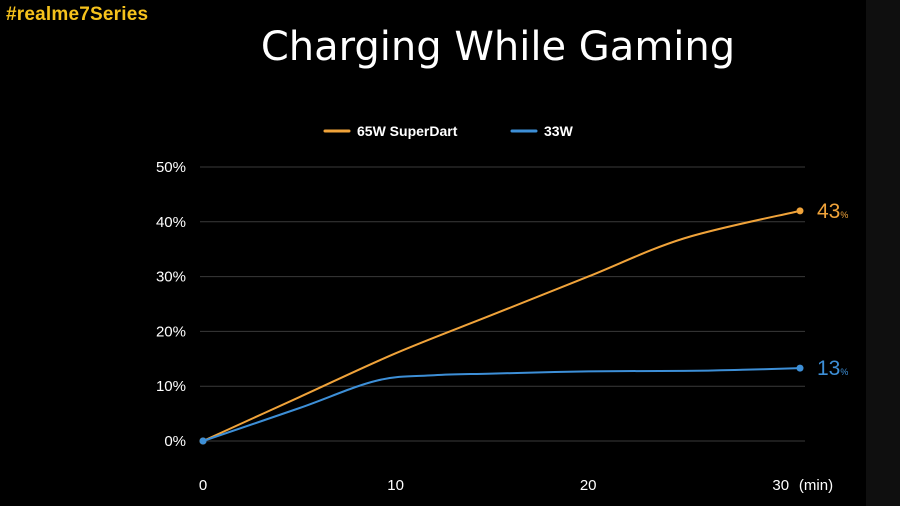  Describe the element at coordinates (407, 131) in the screenshot. I see `legend-label: 65W SuperDart` at that location.